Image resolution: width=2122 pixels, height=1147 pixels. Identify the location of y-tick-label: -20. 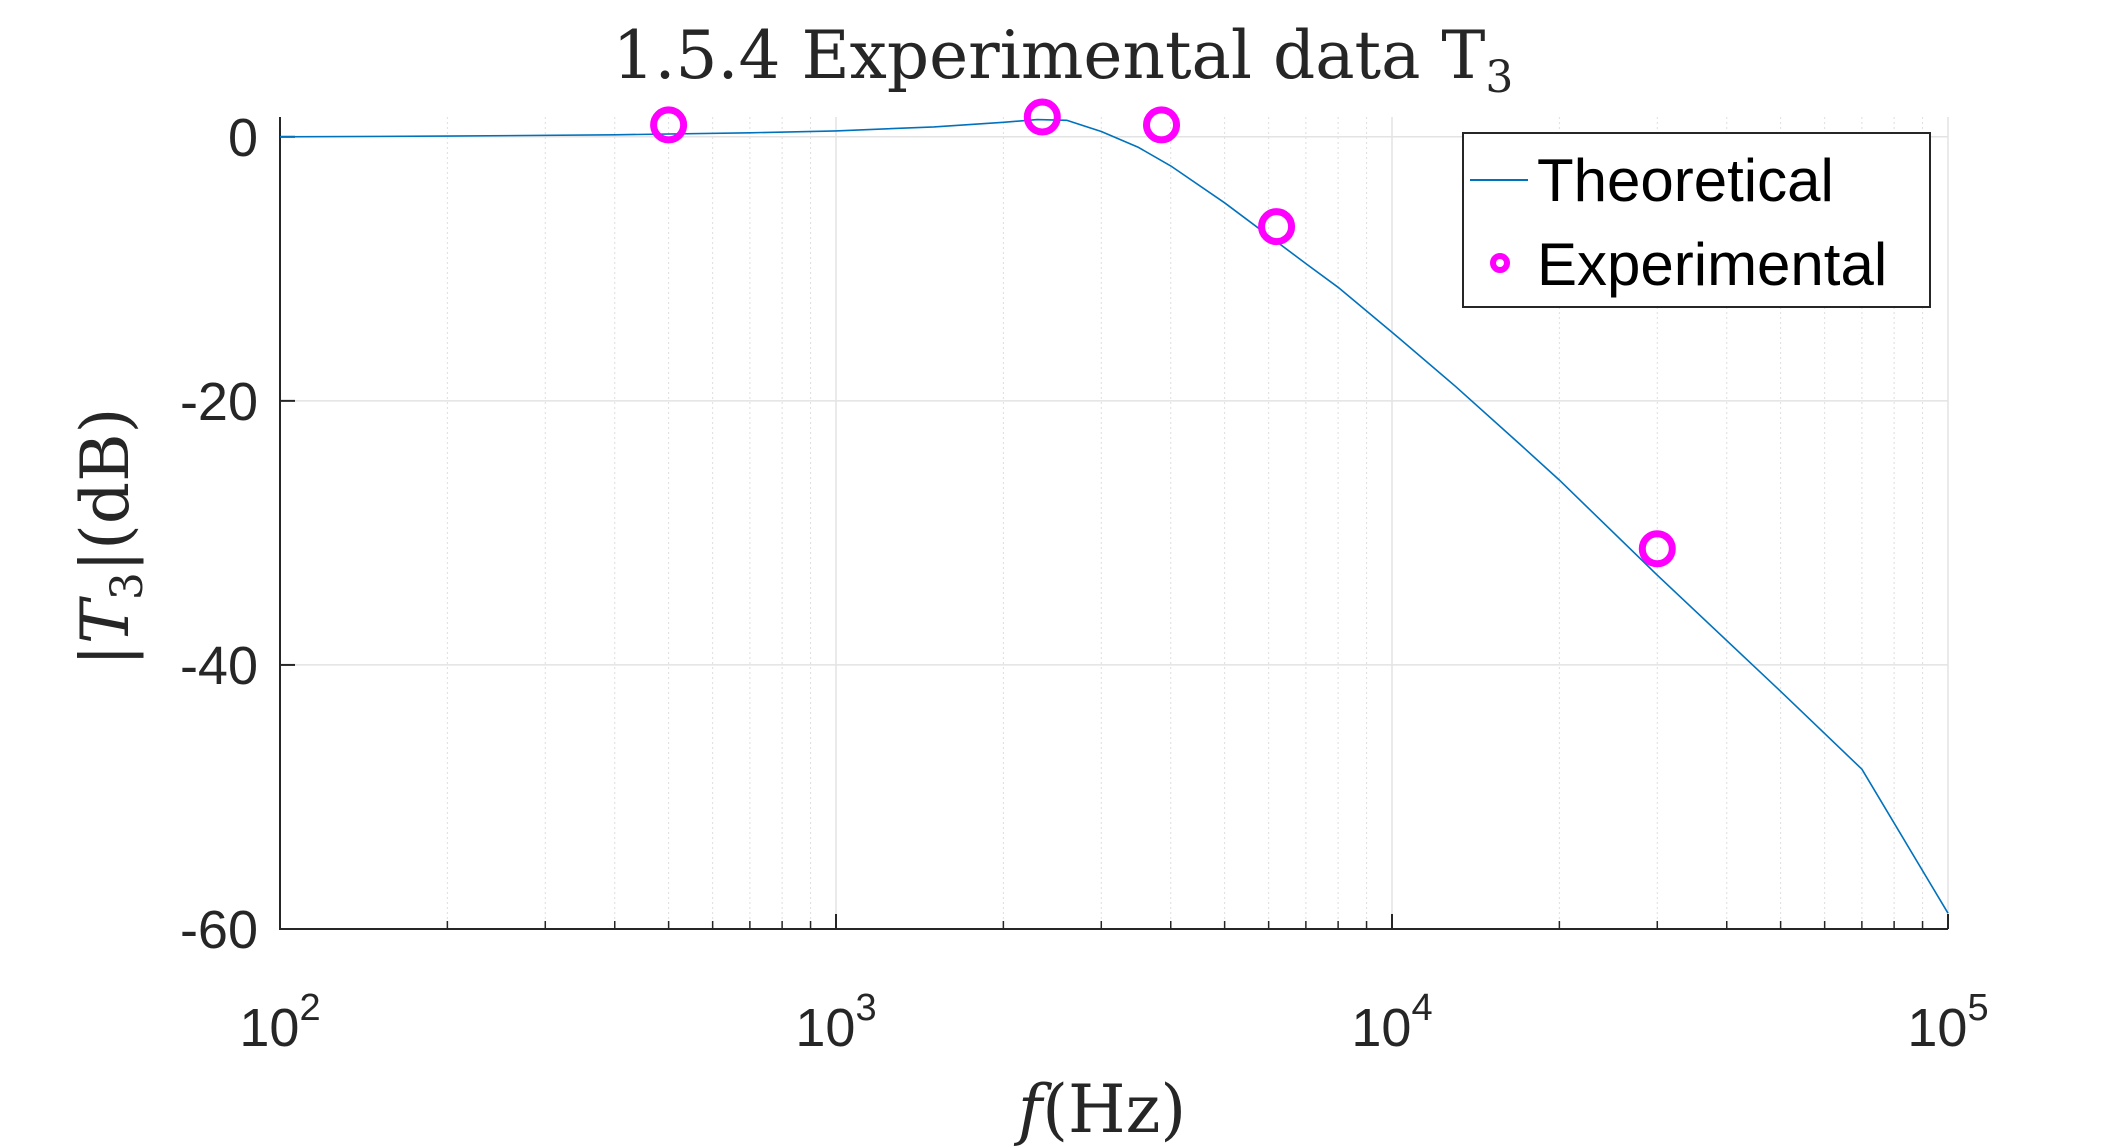
(219, 402).